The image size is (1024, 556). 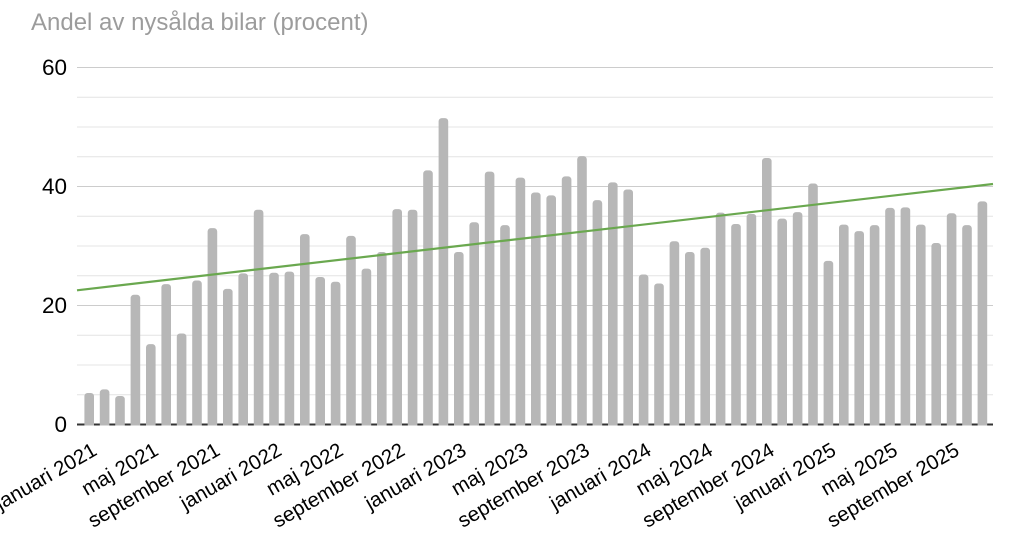 What do you see at coordinates (200, 22) in the screenshot?
I see `svg-text:Andel av nysålda bilar (procen: Andel av nysålda bilar (procent)` at bounding box center [200, 22].